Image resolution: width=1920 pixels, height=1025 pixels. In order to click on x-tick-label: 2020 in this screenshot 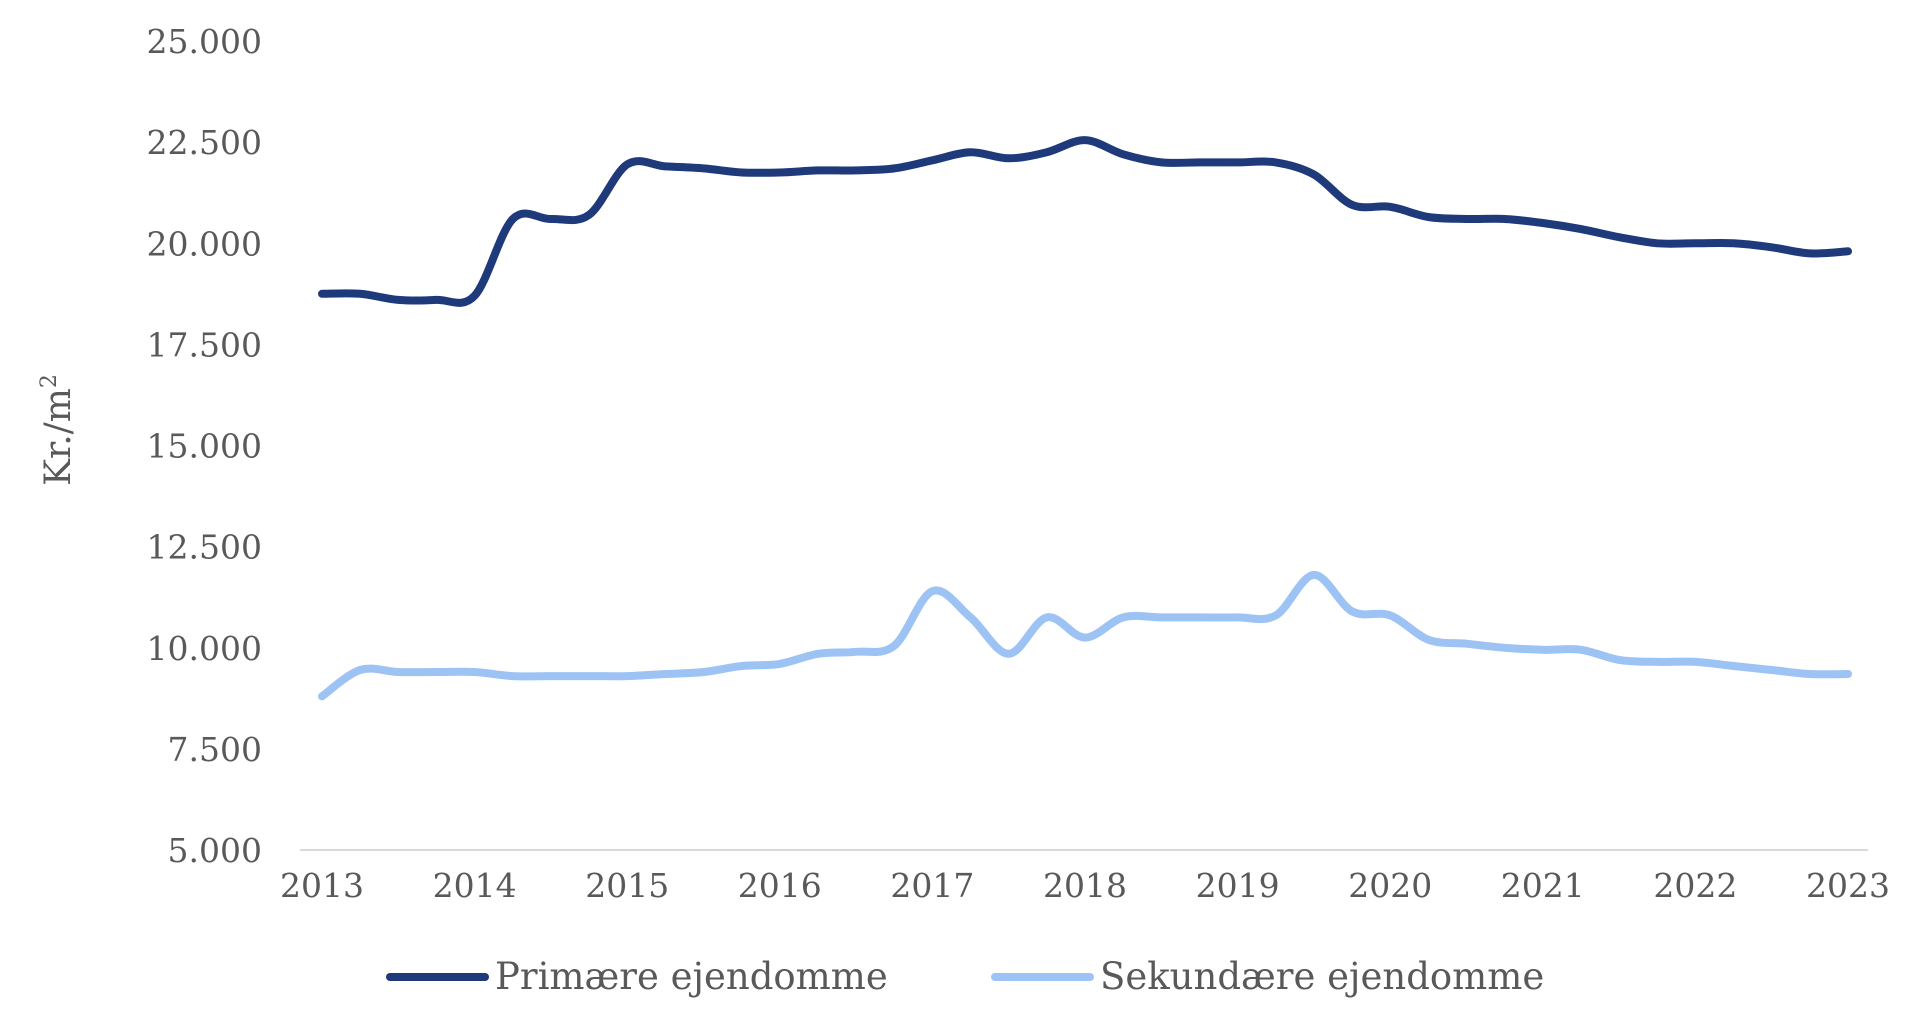, I will do `click(1390, 885)`.